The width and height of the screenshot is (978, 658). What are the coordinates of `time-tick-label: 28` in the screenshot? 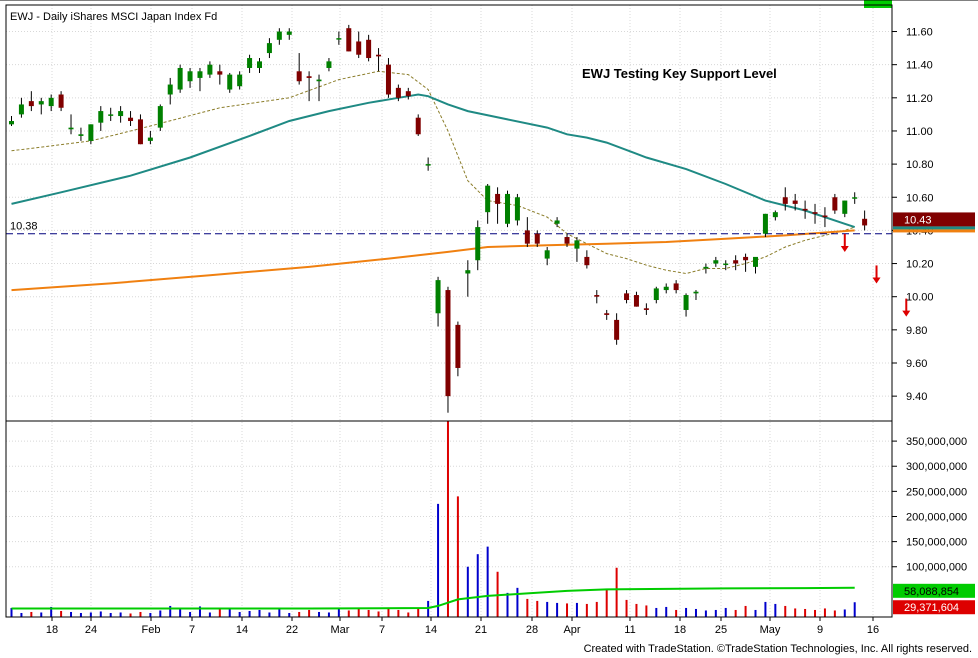 It's located at (532, 630).